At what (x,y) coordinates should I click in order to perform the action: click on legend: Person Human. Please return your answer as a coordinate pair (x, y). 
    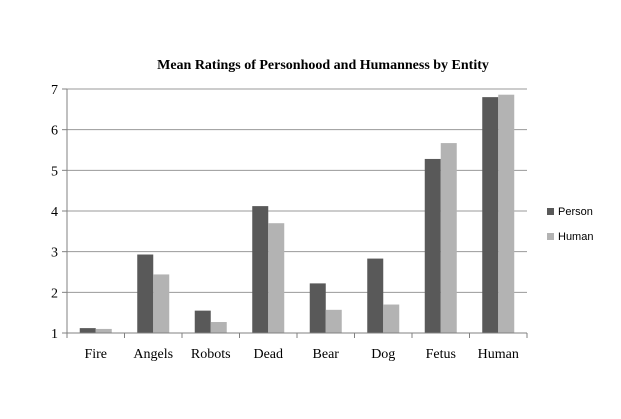
    Looking at the image, I should click on (570, 224).